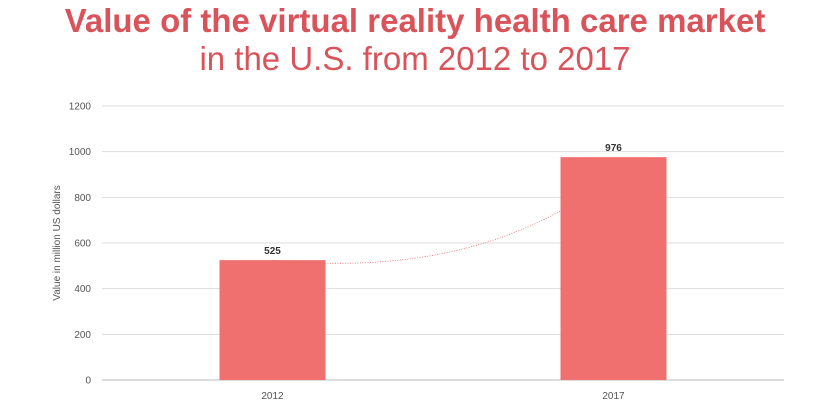  What do you see at coordinates (80, 107) in the screenshot?
I see `y-tick-label: 1200` at bounding box center [80, 107].